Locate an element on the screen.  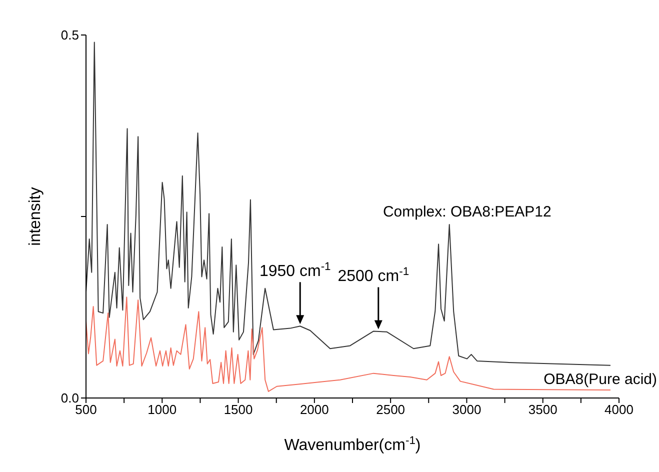
x-tick-label: 3000 is located at coordinates (467, 410).